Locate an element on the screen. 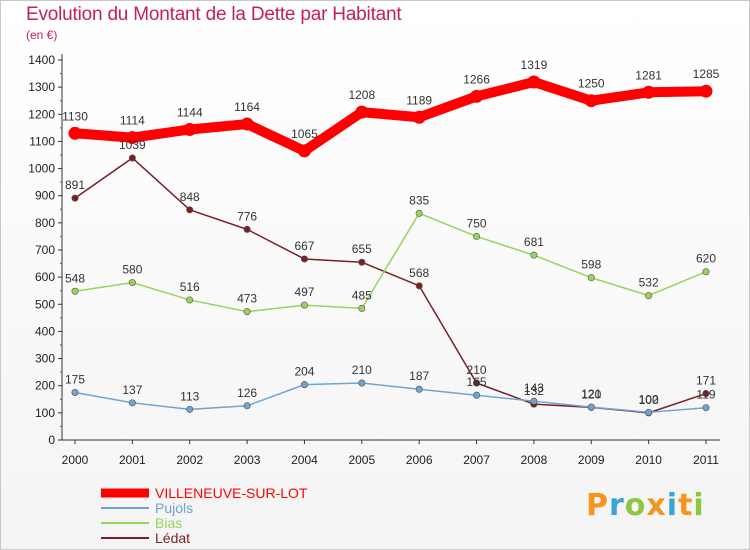 This screenshot has width=750, height=550. data-label: 1189 is located at coordinates (419, 100).